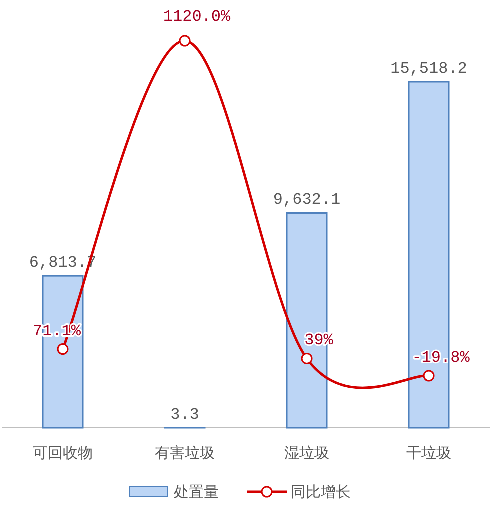  Describe the element at coordinates (307, 200) in the screenshot. I see `data-label: 9,632.1` at that location.